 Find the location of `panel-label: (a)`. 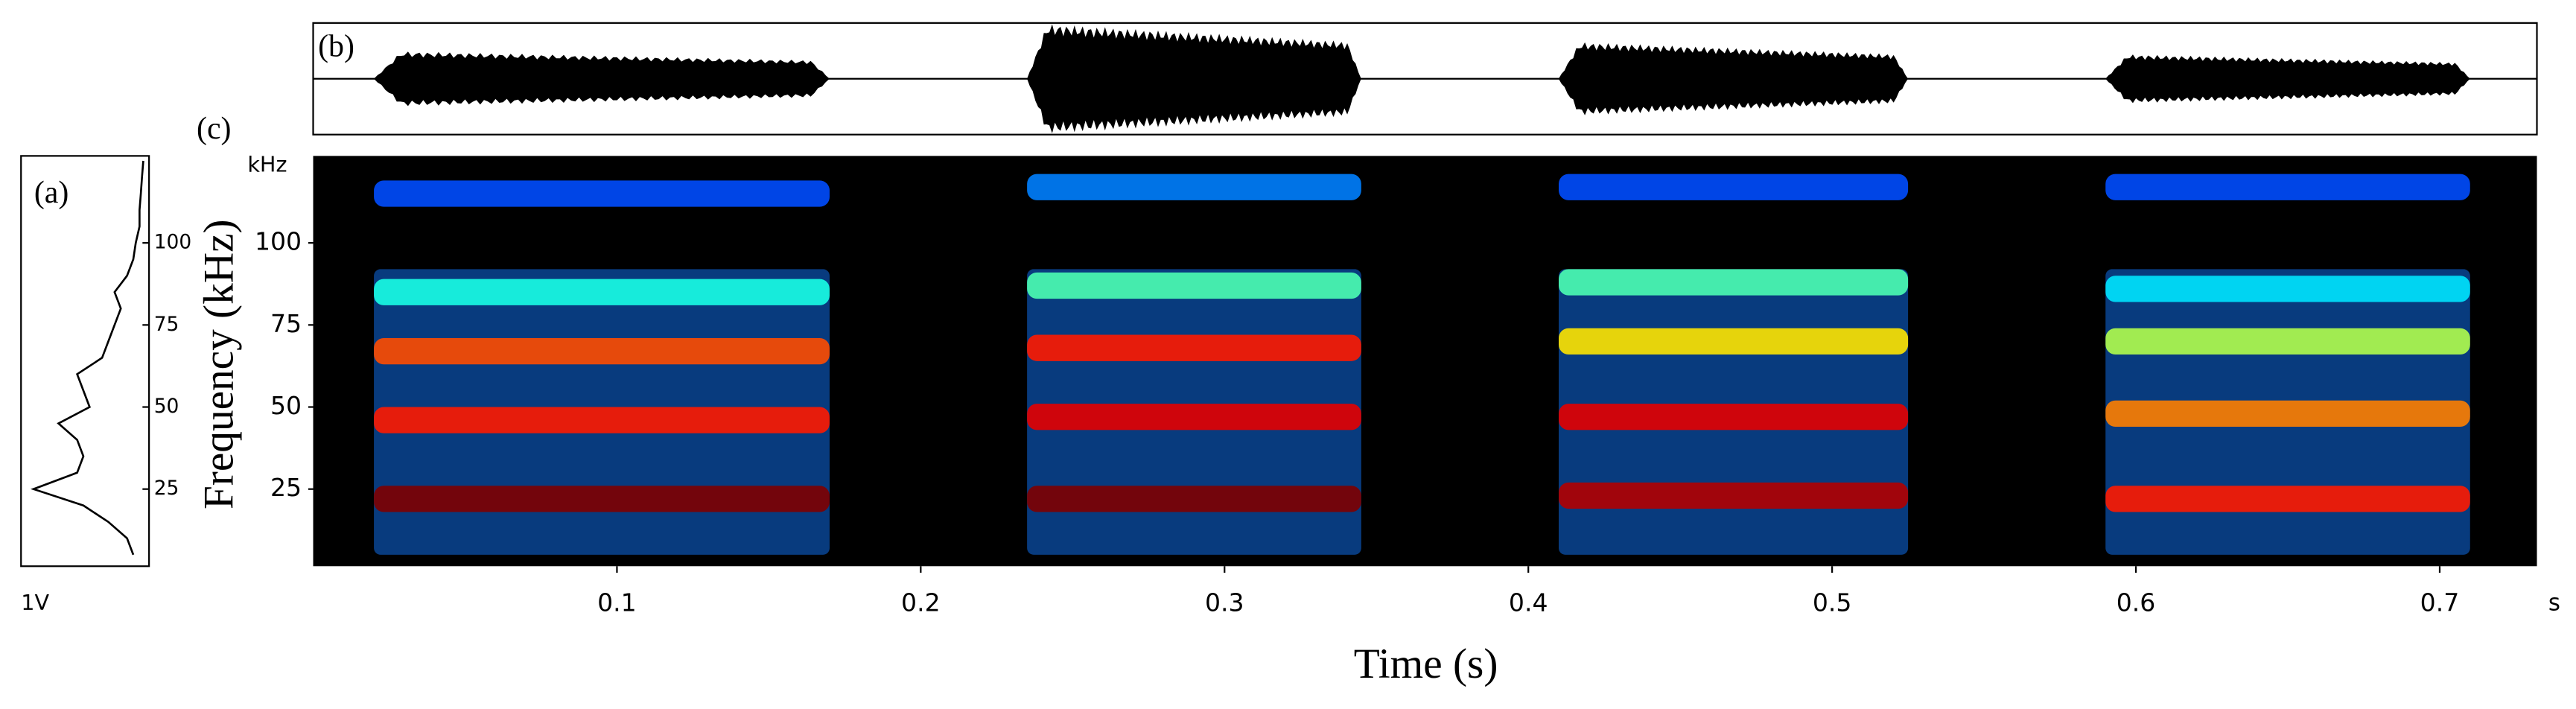

panel-label: (a) is located at coordinates (51, 193).